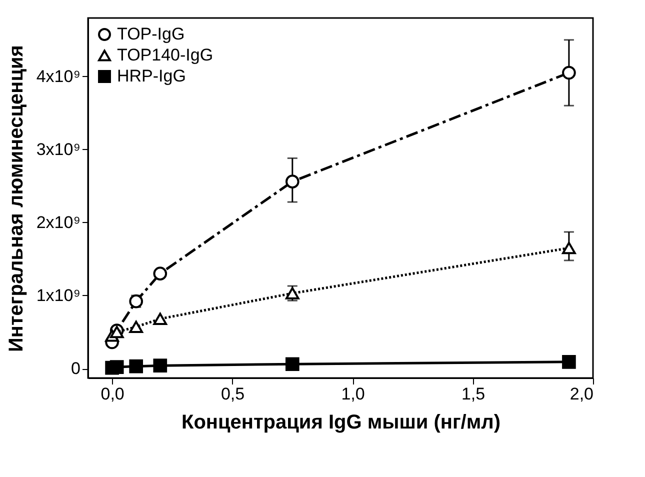  Describe the element at coordinates (353, 394) in the screenshot. I see `x-tick-label: 1,0` at that location.